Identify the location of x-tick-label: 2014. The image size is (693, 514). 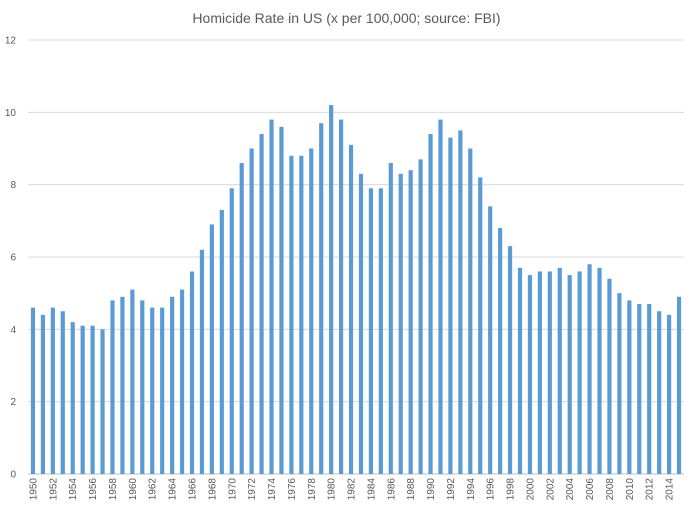
(670, 489).